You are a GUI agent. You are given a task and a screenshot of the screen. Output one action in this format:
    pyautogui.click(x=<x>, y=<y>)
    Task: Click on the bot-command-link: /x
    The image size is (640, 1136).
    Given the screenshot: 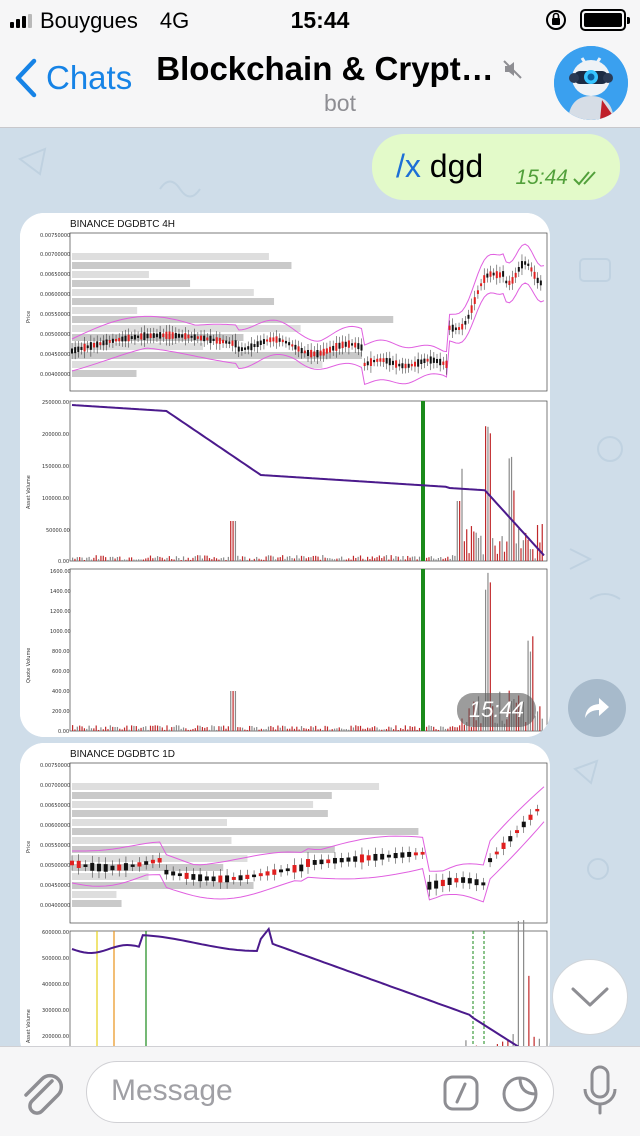 What is the action you would take?
    pyautogui.click(x=408, y=166)
    